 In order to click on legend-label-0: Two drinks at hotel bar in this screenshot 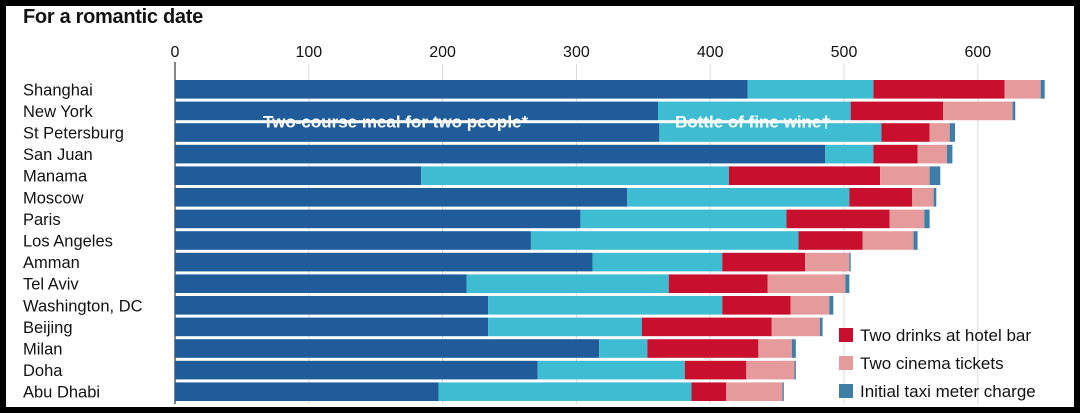, I will do `click(945, 335)`.